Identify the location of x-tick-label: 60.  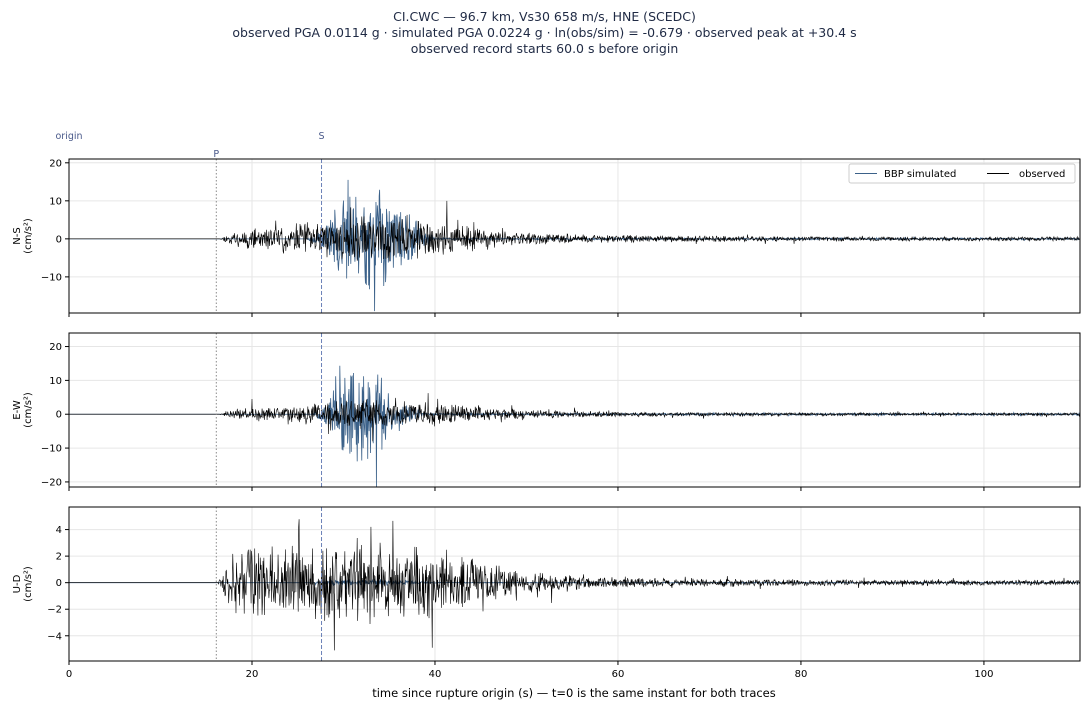
(618, 674).